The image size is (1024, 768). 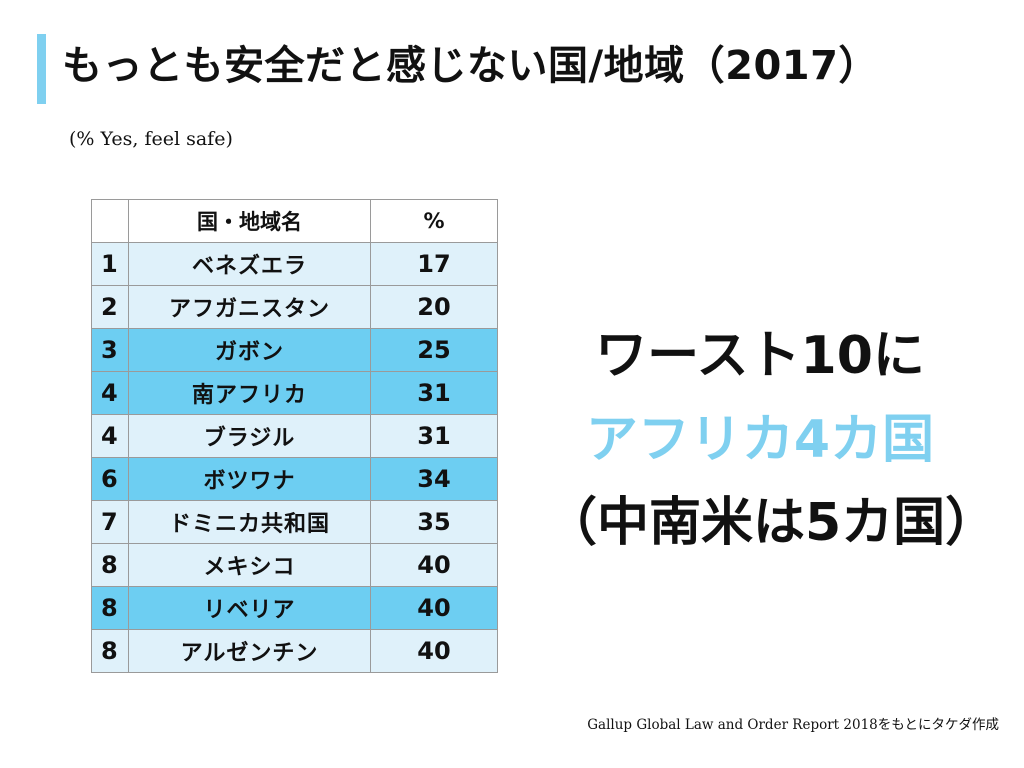 What do you see at coordinates (249, 307) in the screenshot?
I see `country-name-cell: アフガニスタン` at bounding box center [249, 307].